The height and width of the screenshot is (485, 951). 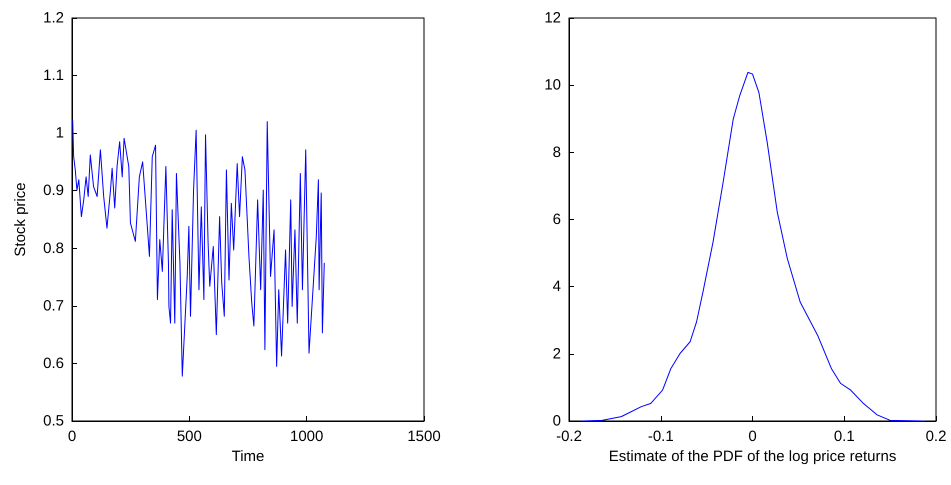 What do you see at coordinates (556, 219) in the screenshot?
I see `y-tick-label: 6` at bounding box center [556, 219].